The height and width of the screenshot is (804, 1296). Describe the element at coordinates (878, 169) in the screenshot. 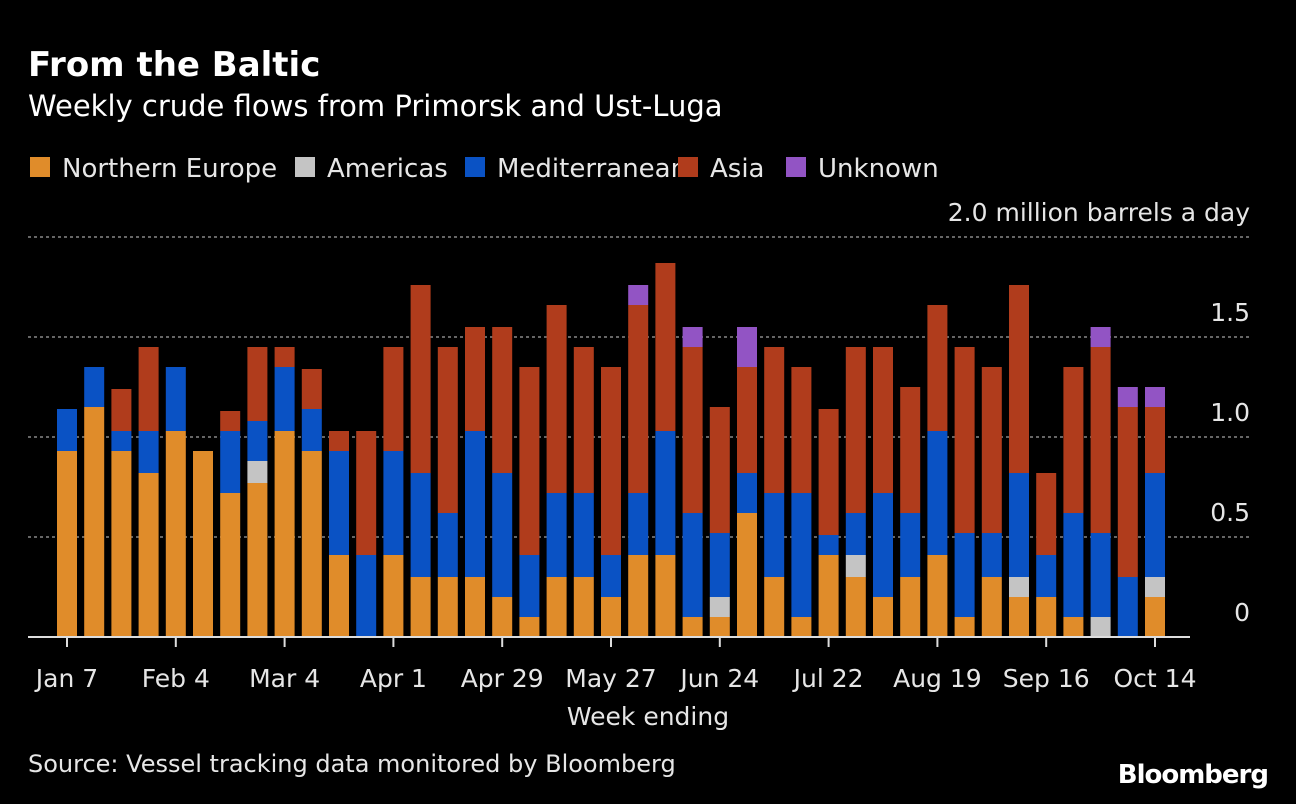

I see `legend-label: Unknown` at that location.